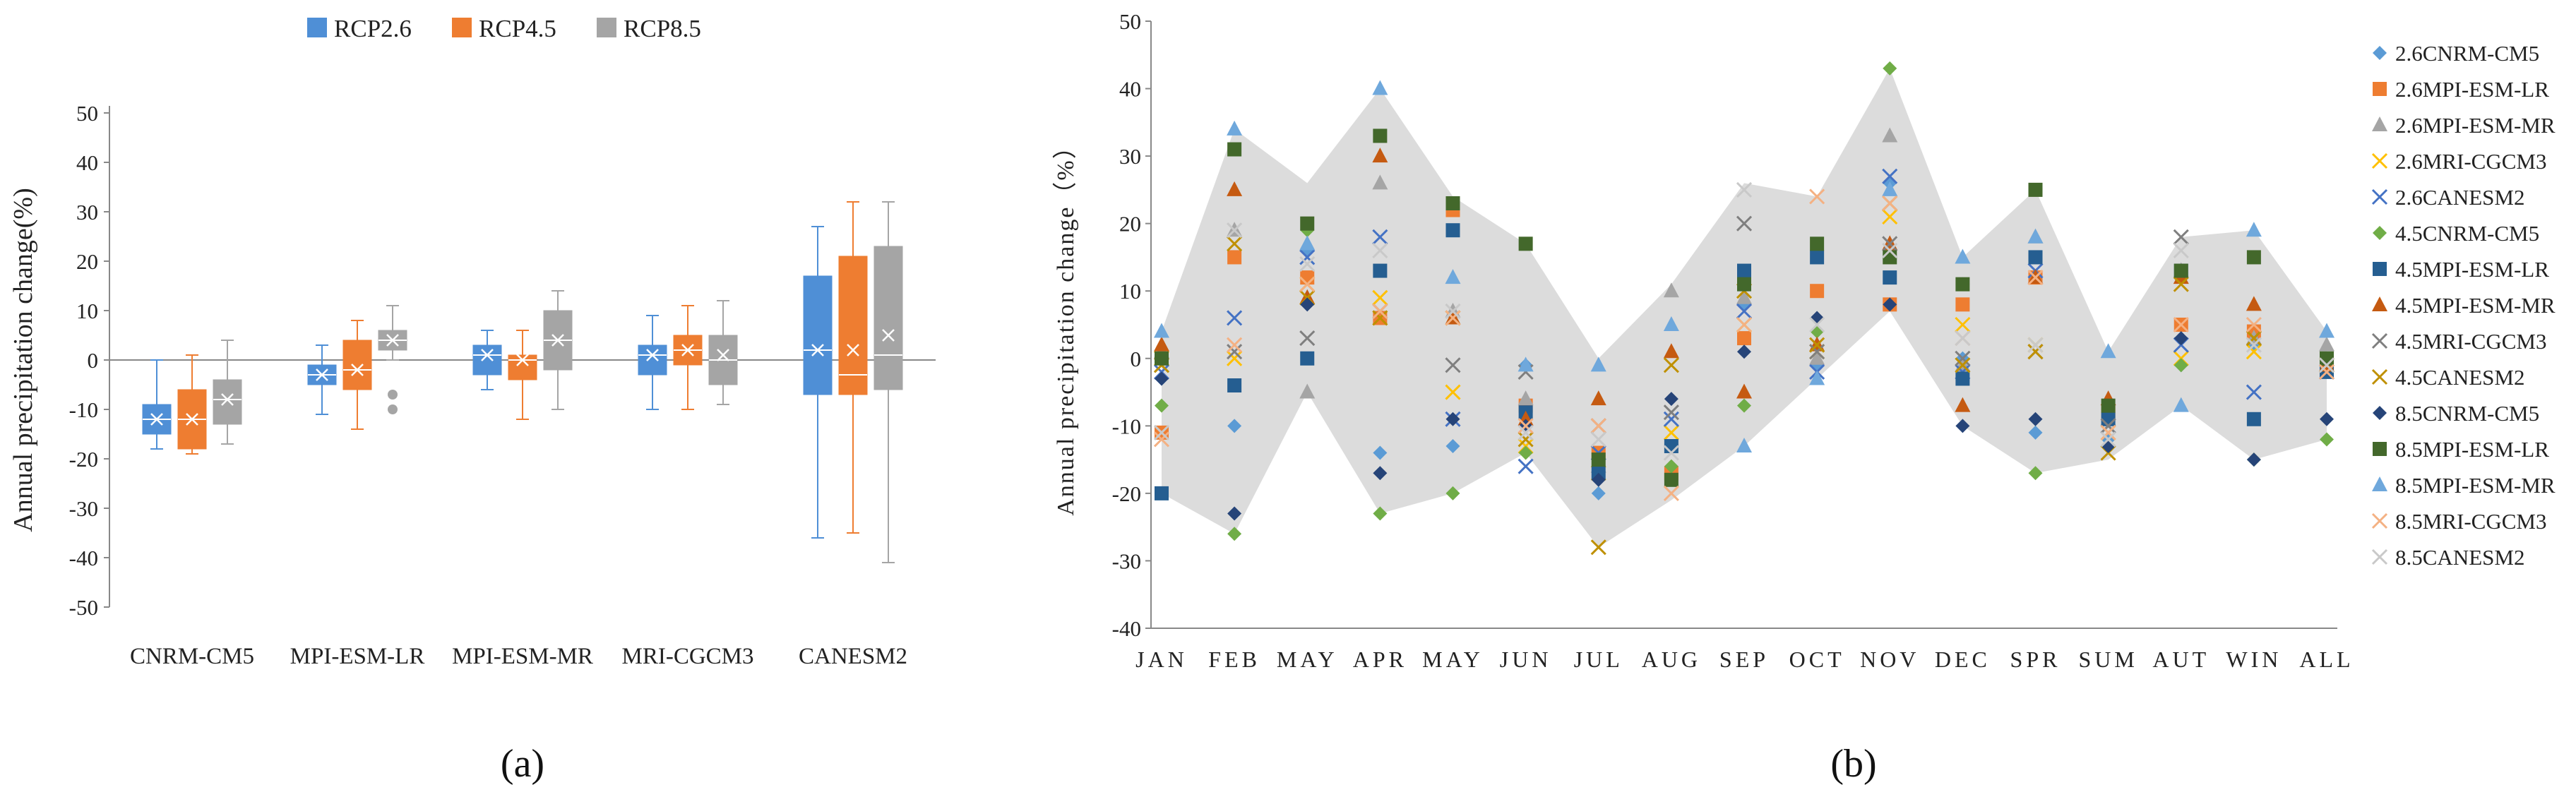 This screenshot has height=804, width=2576. Describe the element at coordinates (687, 350) in the screenshot. I see `box-rcp4-5-mri-cgcm3-mean` at that location.